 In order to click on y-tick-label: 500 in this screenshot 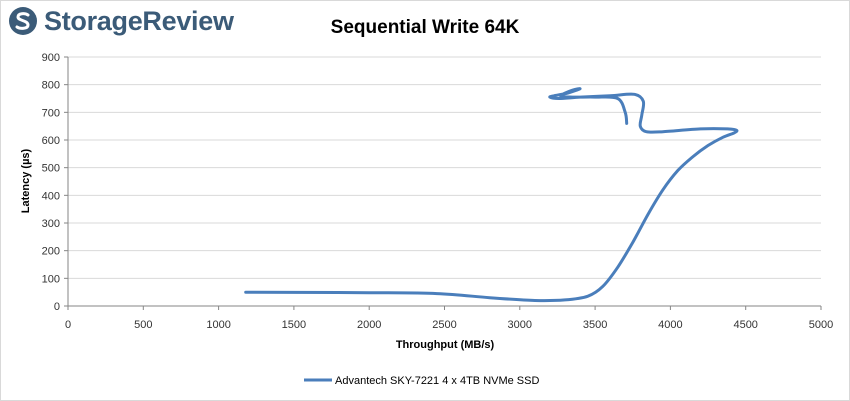, I will do `click(51, 169)`.